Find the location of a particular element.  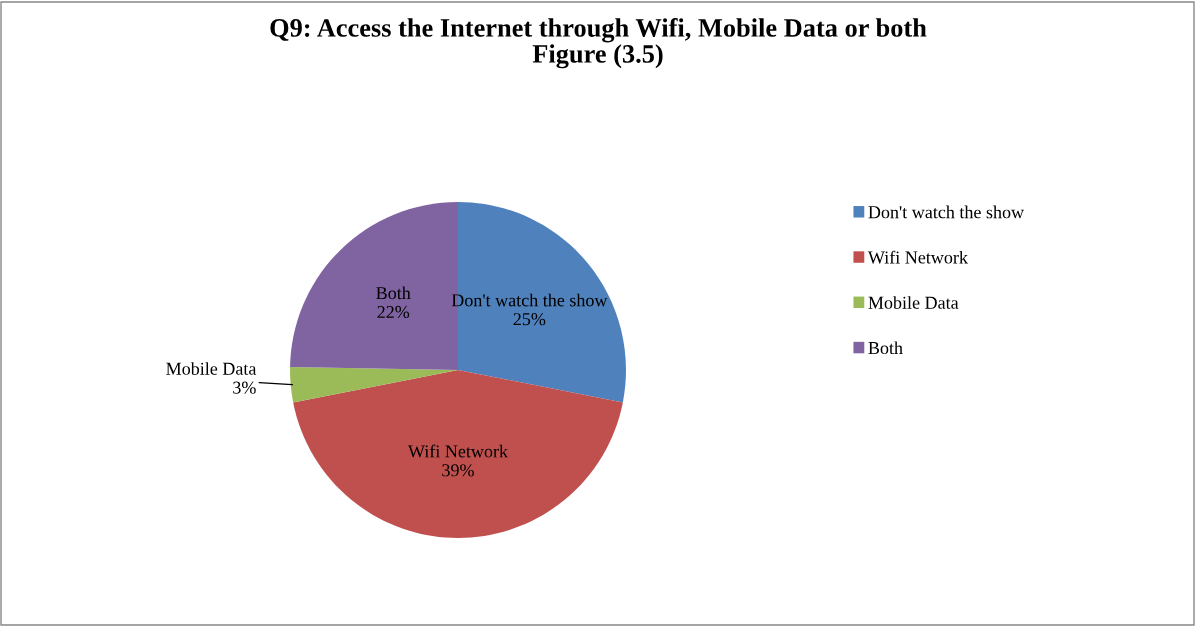

data-label: 39% is located at coordinates (458, 470).